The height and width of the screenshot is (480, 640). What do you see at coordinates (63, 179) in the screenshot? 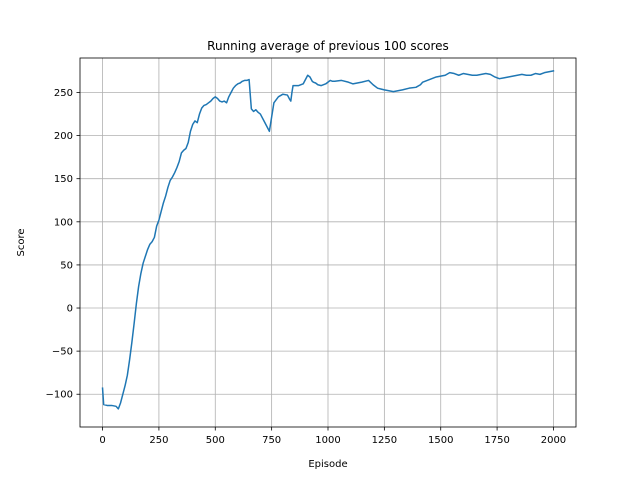
I see `y-tick-label: 150` at bounding box center [63, 179].